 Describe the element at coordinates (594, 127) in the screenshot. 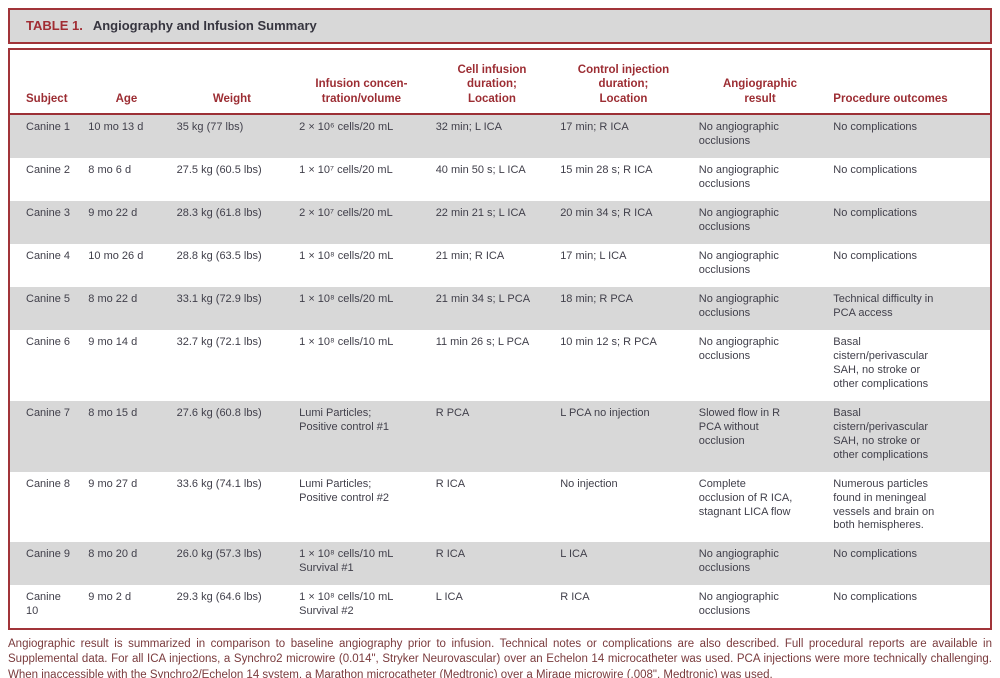

I see `cell-control-injection: 17 min; R ICA` at that location.